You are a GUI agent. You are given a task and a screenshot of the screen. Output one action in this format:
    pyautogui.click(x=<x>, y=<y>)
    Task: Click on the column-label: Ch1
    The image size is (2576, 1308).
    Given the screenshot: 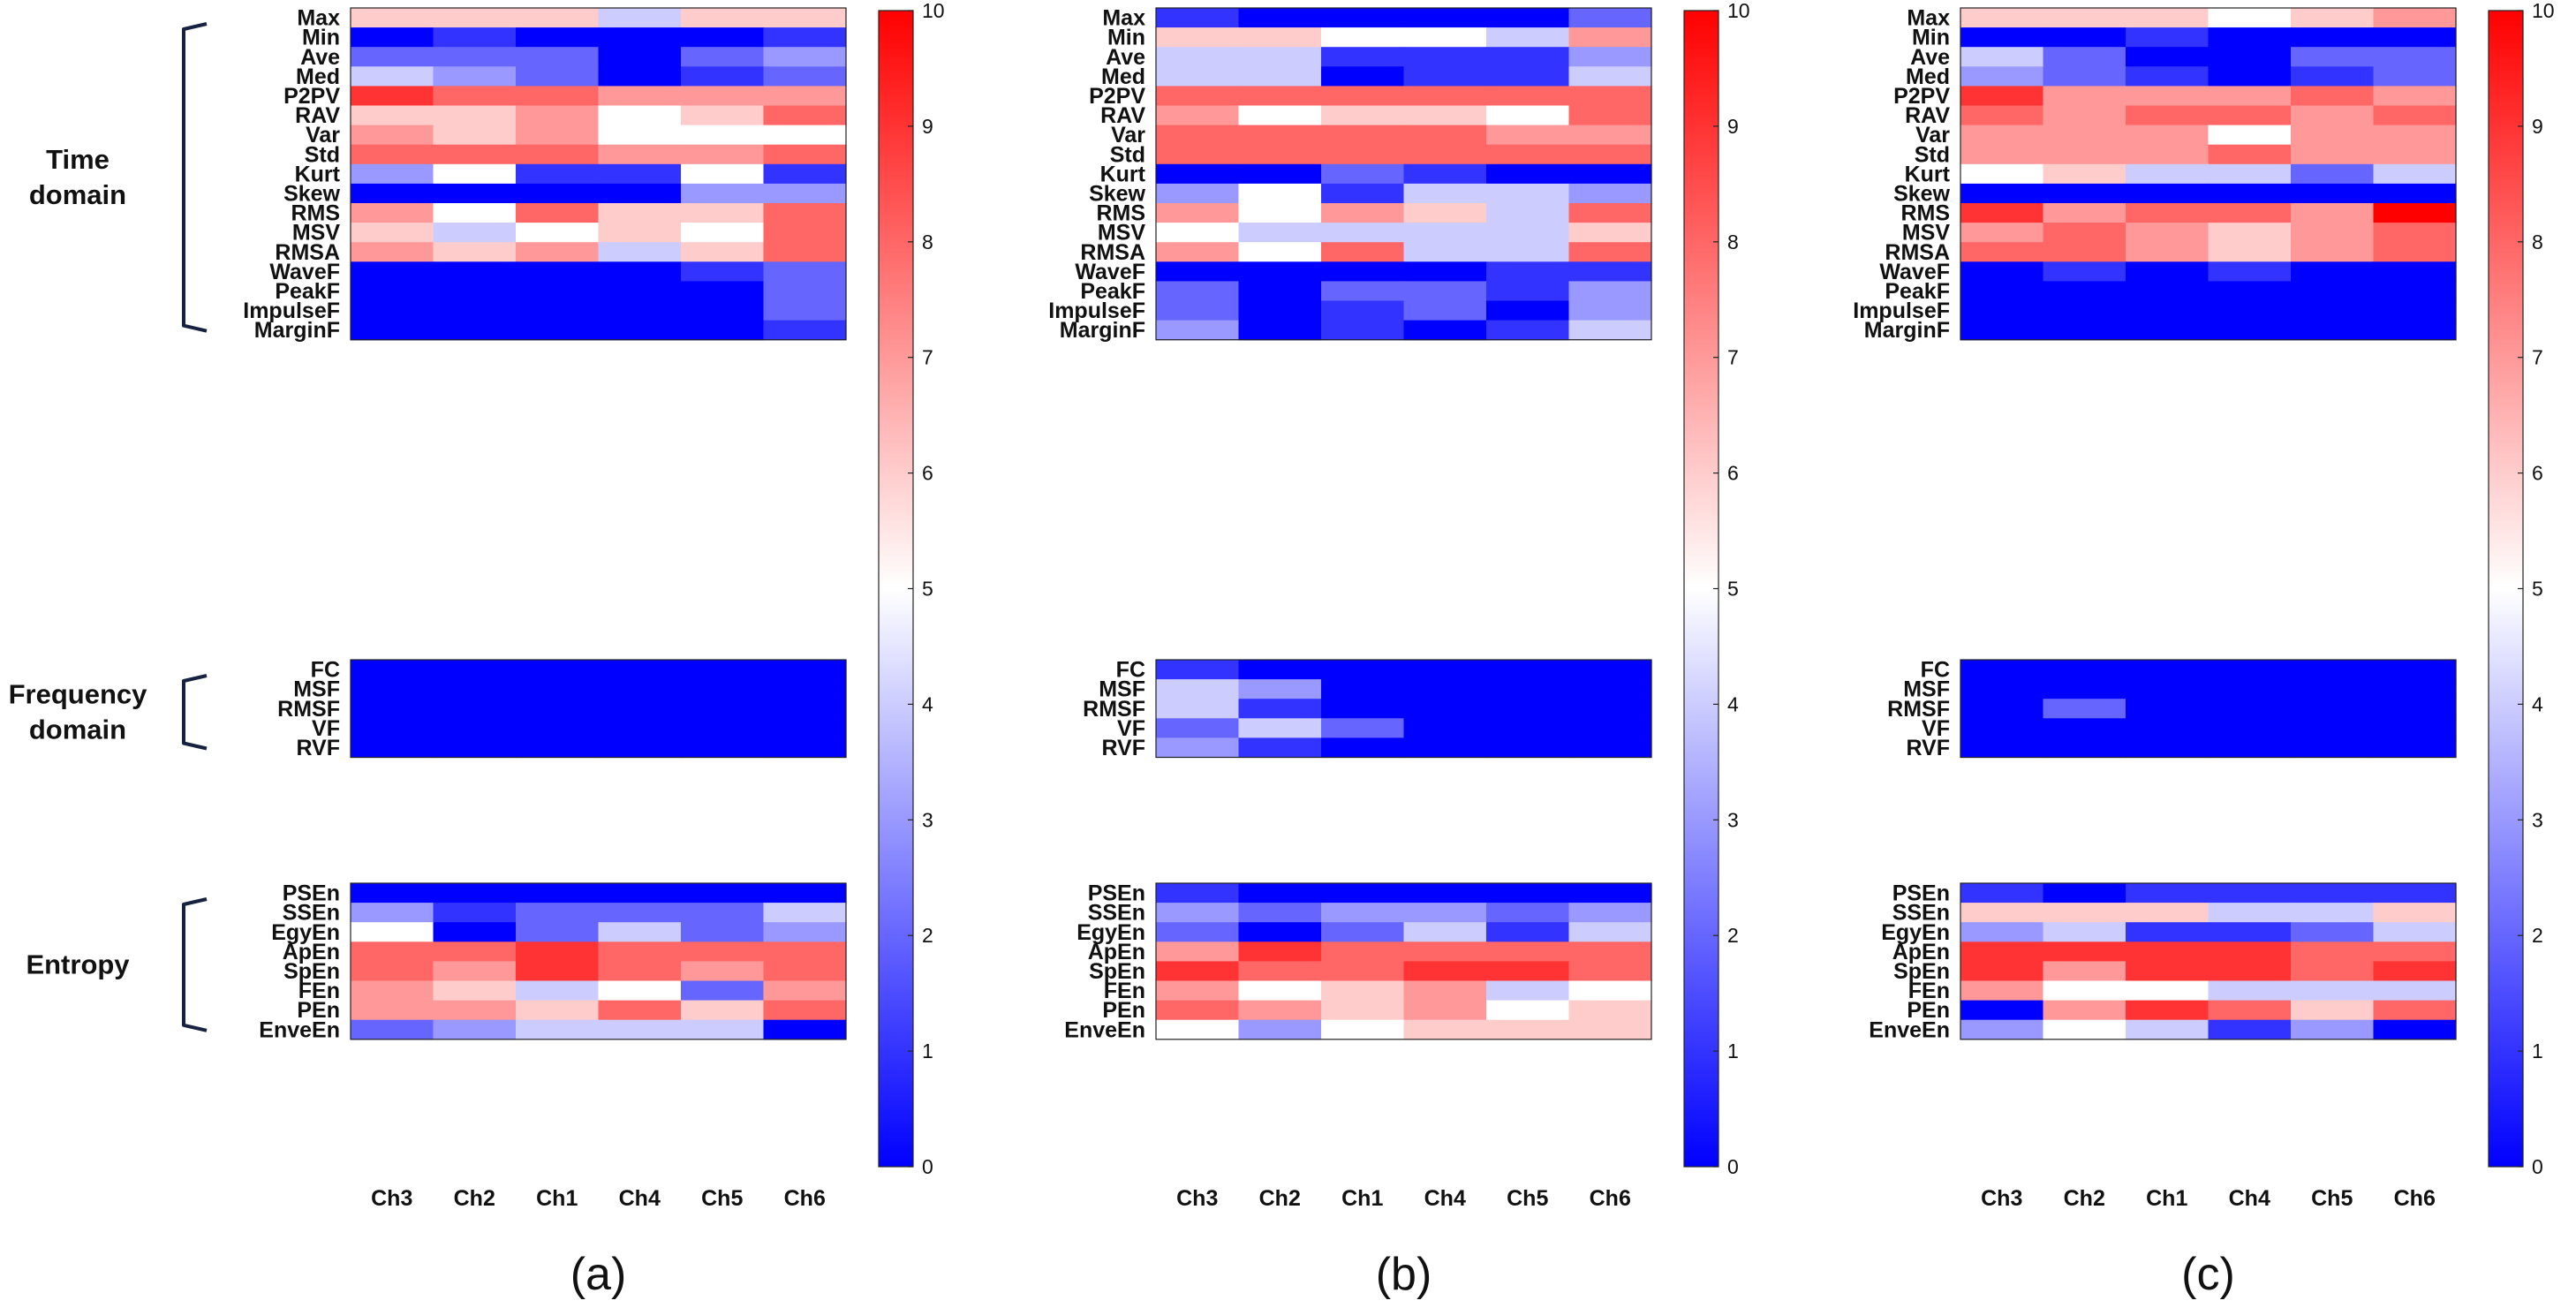 What is the action you would take?
    pyautogui.click(x=2166, y=1198)
    